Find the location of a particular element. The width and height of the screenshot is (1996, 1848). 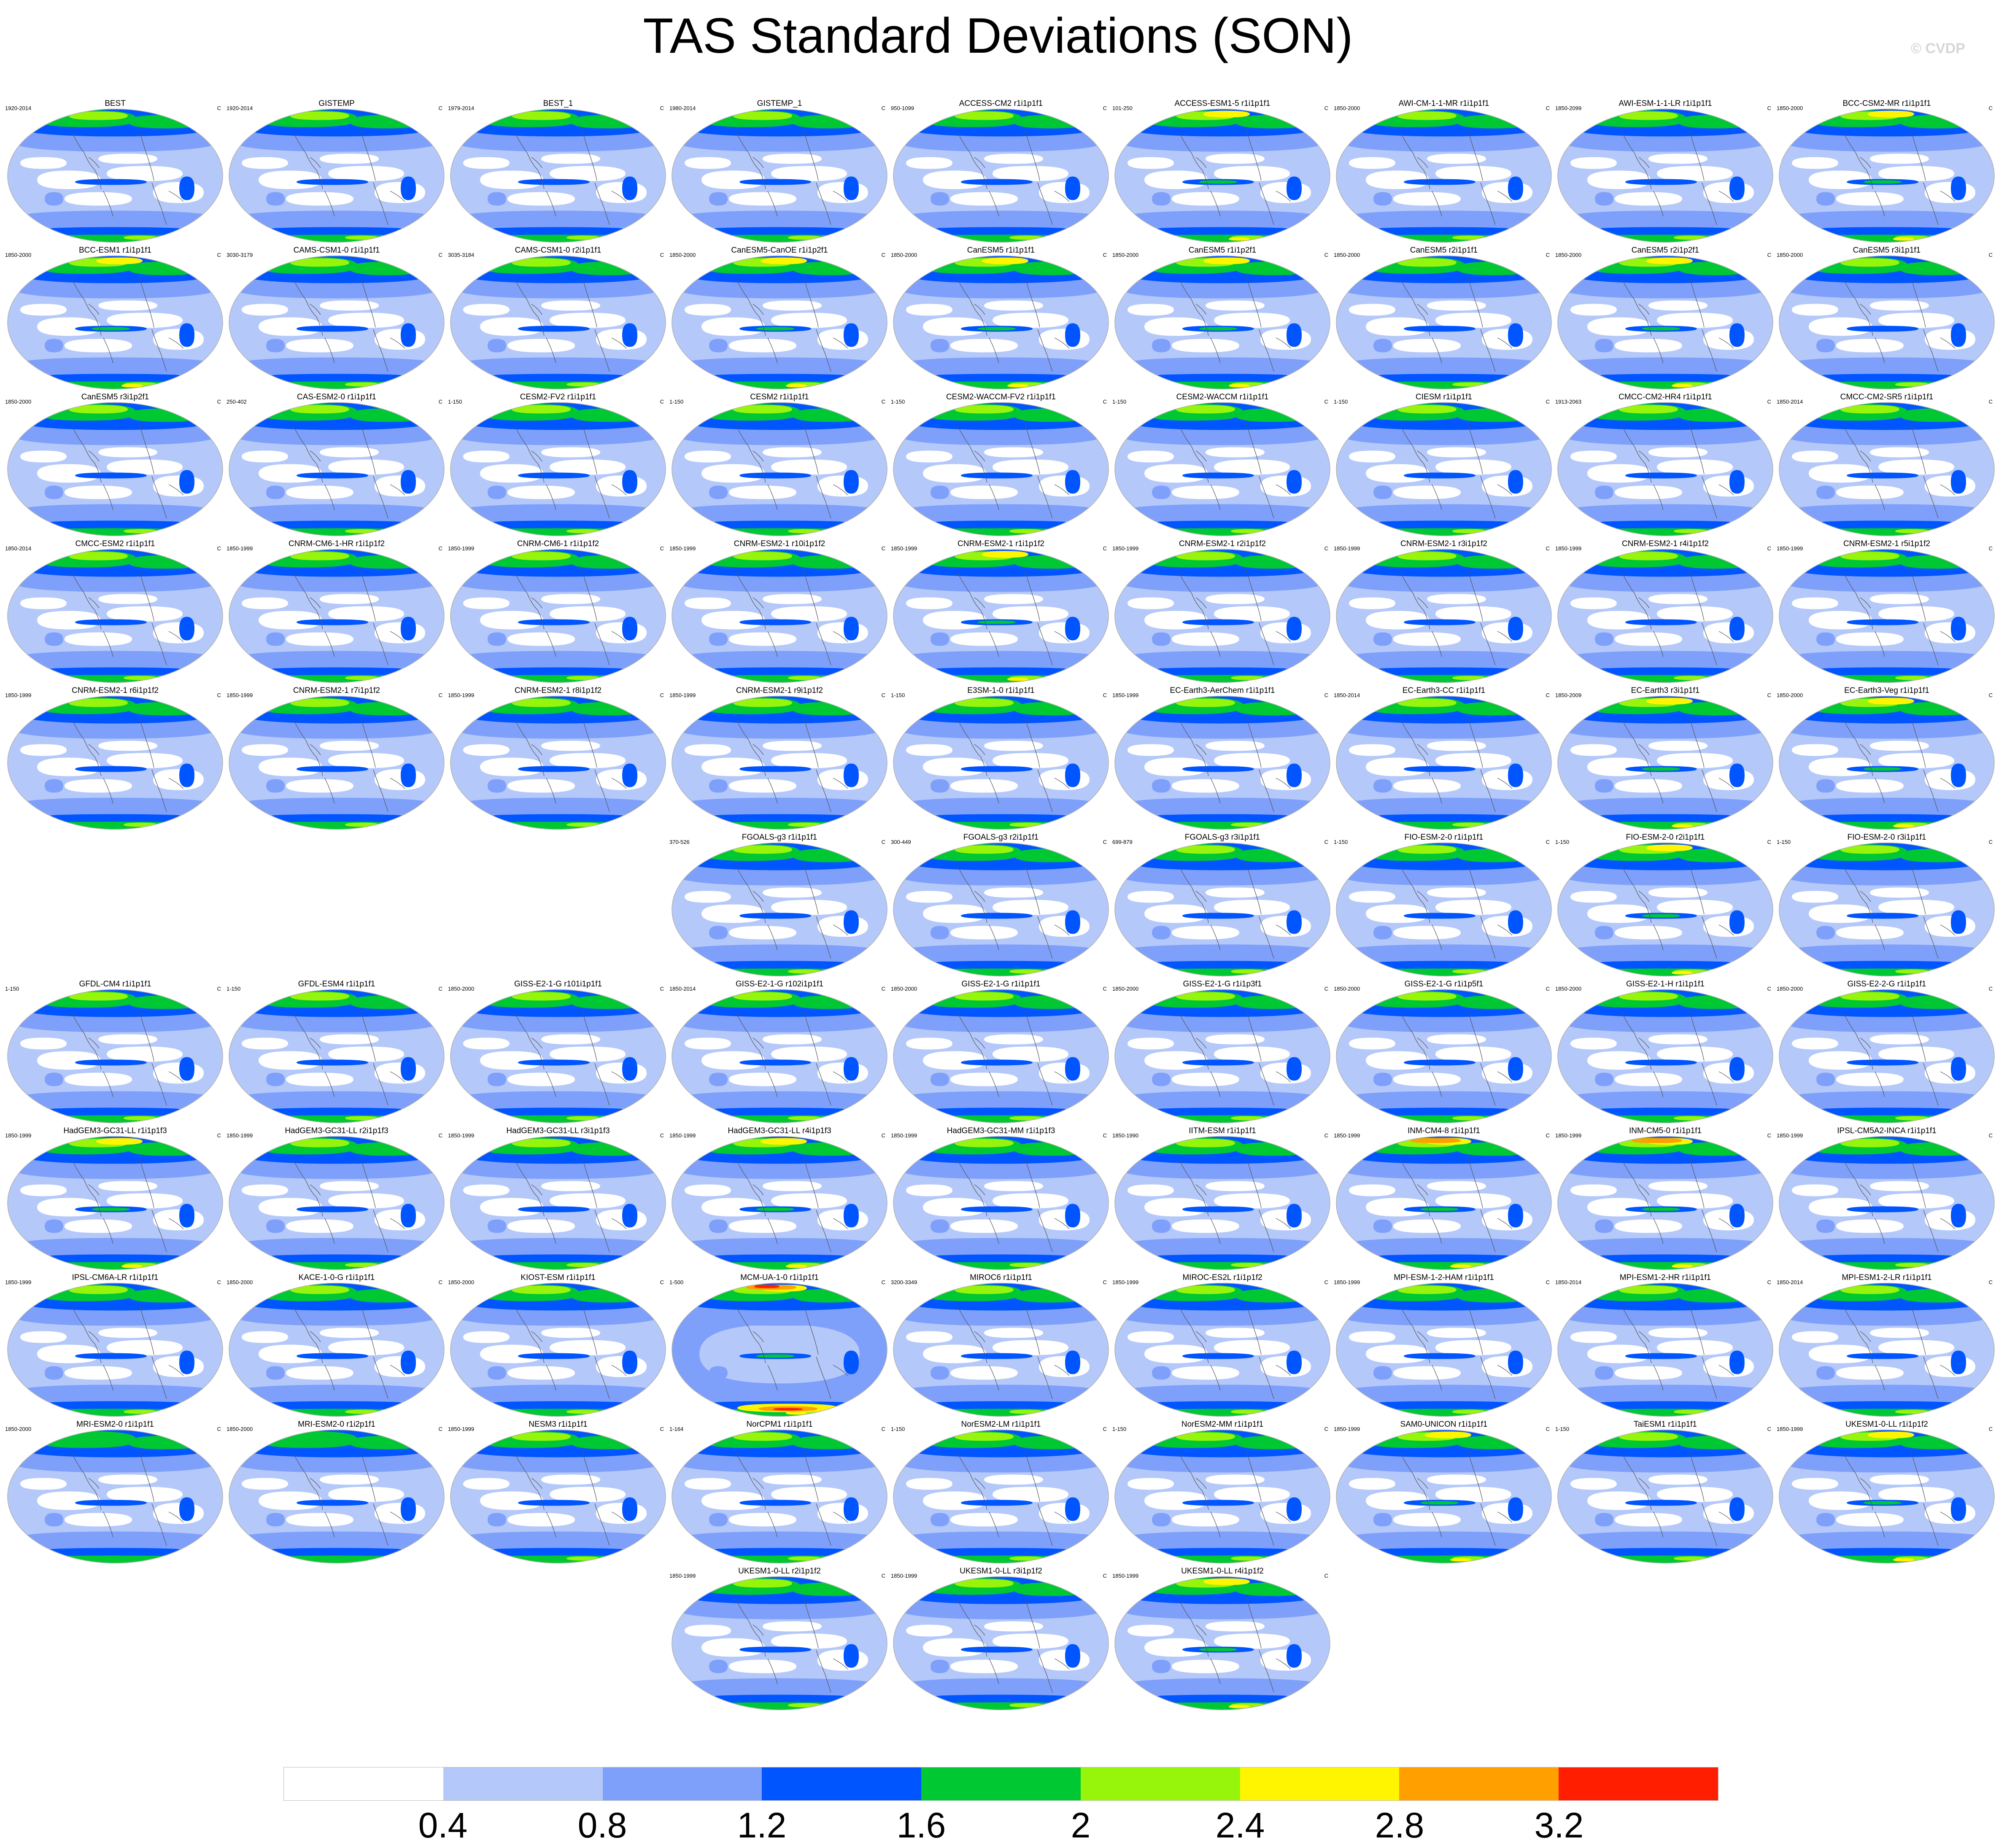

panel-title: EC-Earth3-AerChem r1i1p1f1 is located at coordinates (1222, 690).